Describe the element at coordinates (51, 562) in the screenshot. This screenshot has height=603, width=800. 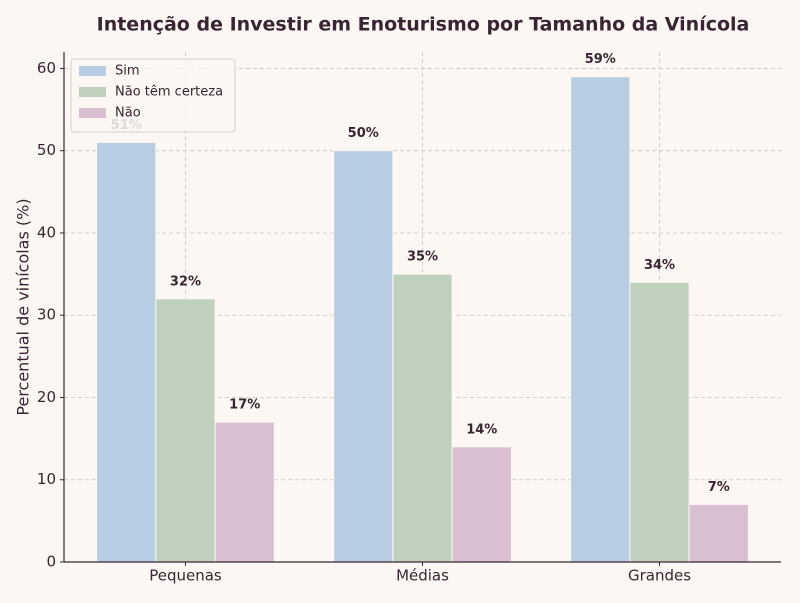
I see `y-tick-label: 0` at that location.